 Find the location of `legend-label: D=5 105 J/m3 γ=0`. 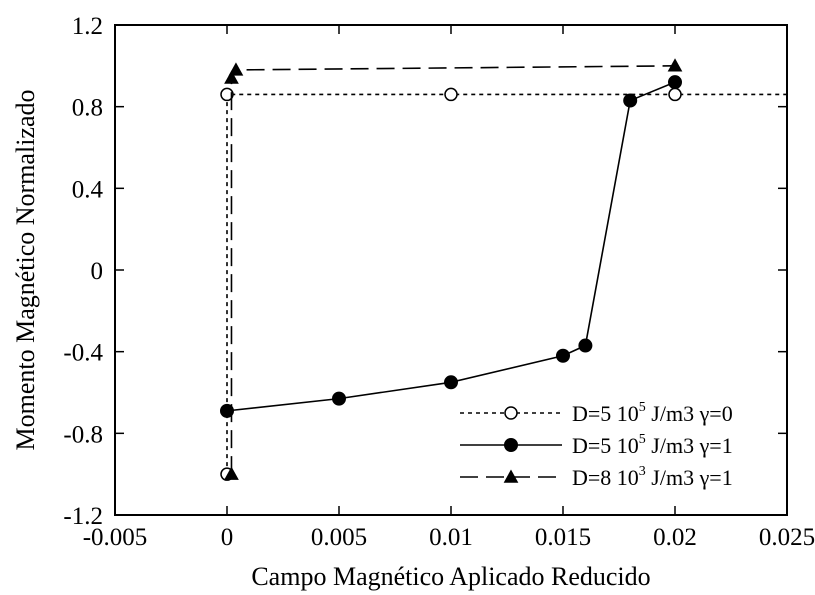

legend-label: D=5 105 J/m3 γ=0 is located at coordinates (652, 413).